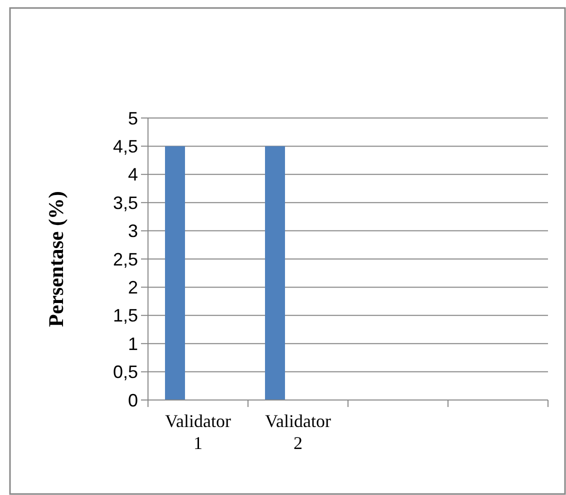  What do you see at coordinates (125, 202) in the screenshot?
I see `y-tick-label: 3,5` at bounding box center [125, 202].